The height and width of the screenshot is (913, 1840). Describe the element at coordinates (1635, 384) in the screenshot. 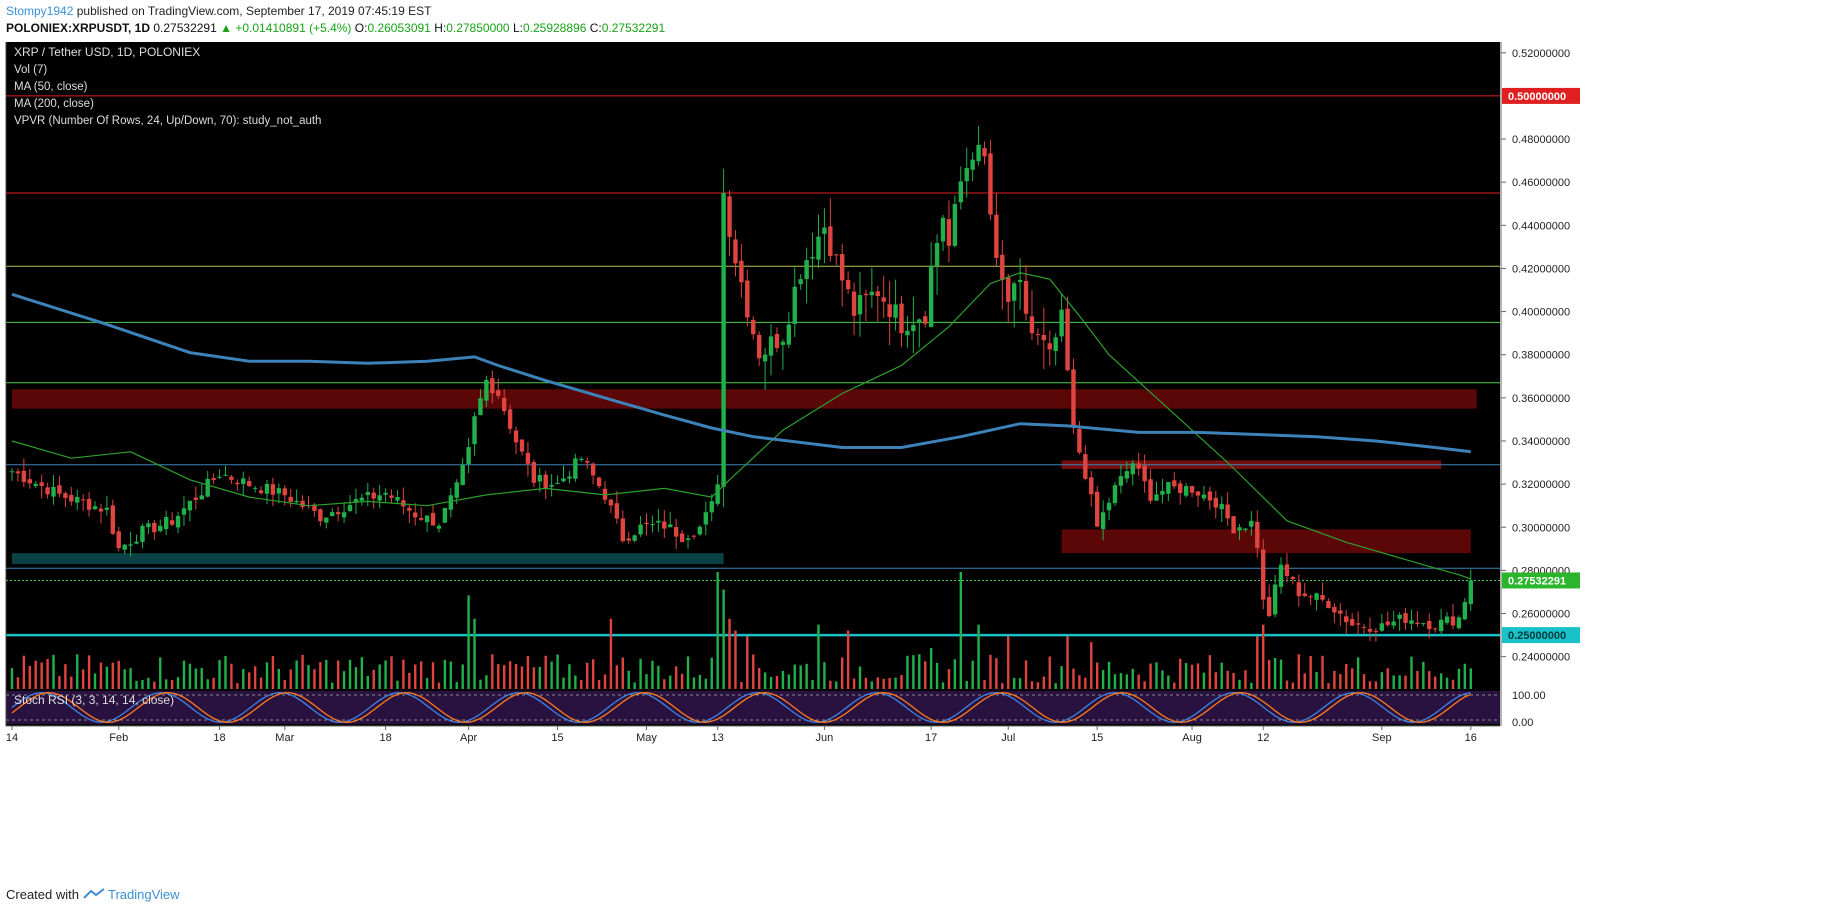

I see `price-axis-bg` at that location.